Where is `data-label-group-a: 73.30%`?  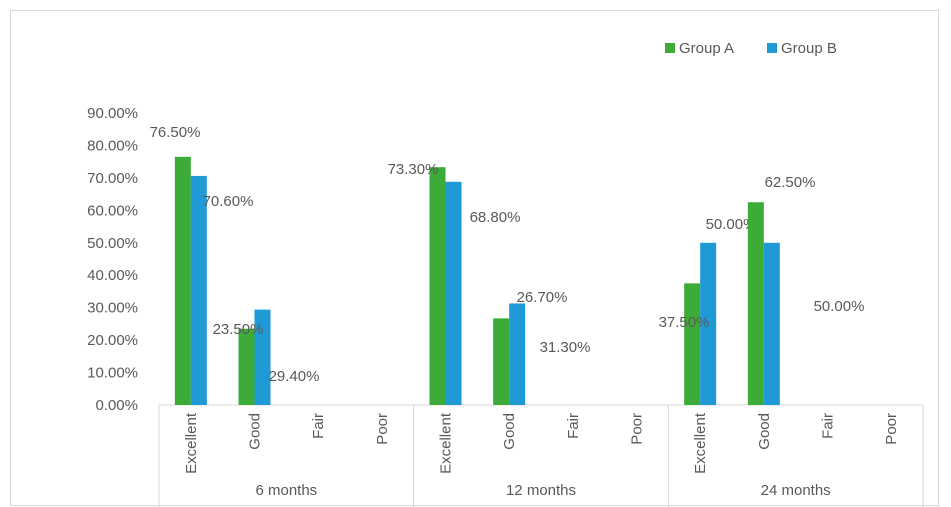
data-label-group-a: 73.30% is located at coordinates (413, 169).